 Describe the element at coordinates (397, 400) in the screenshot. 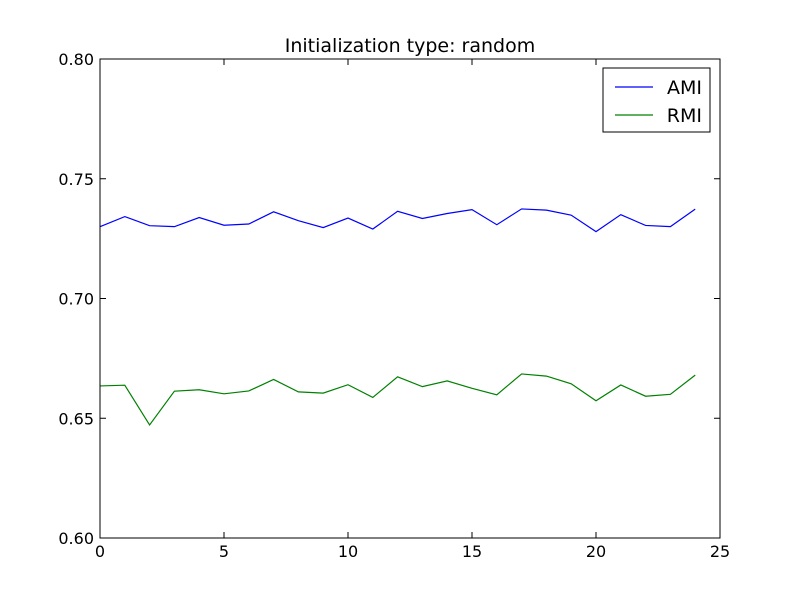

I see `series-line-rmi` at that location.